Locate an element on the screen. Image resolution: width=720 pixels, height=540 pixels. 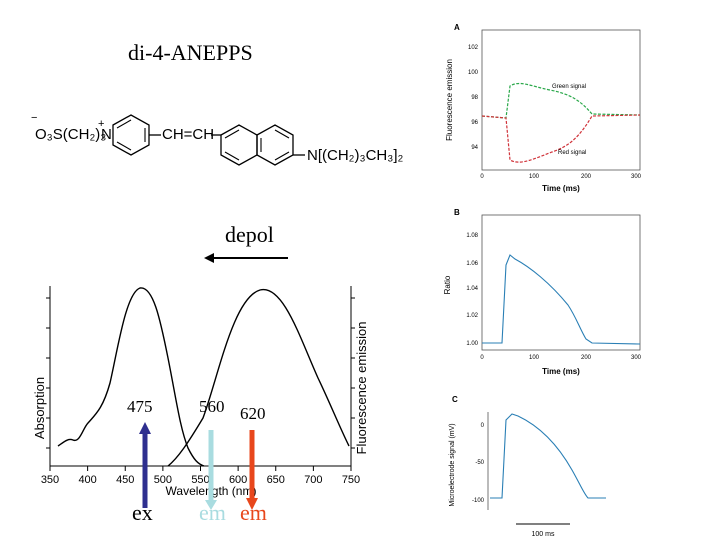
svg-text: 1.04 is located at coordinates (472, 289).